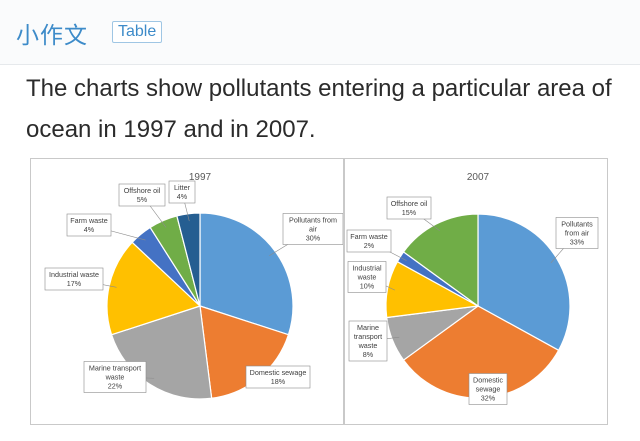  I want to click on top-bar: 小作文 Table, so click(320, 32).